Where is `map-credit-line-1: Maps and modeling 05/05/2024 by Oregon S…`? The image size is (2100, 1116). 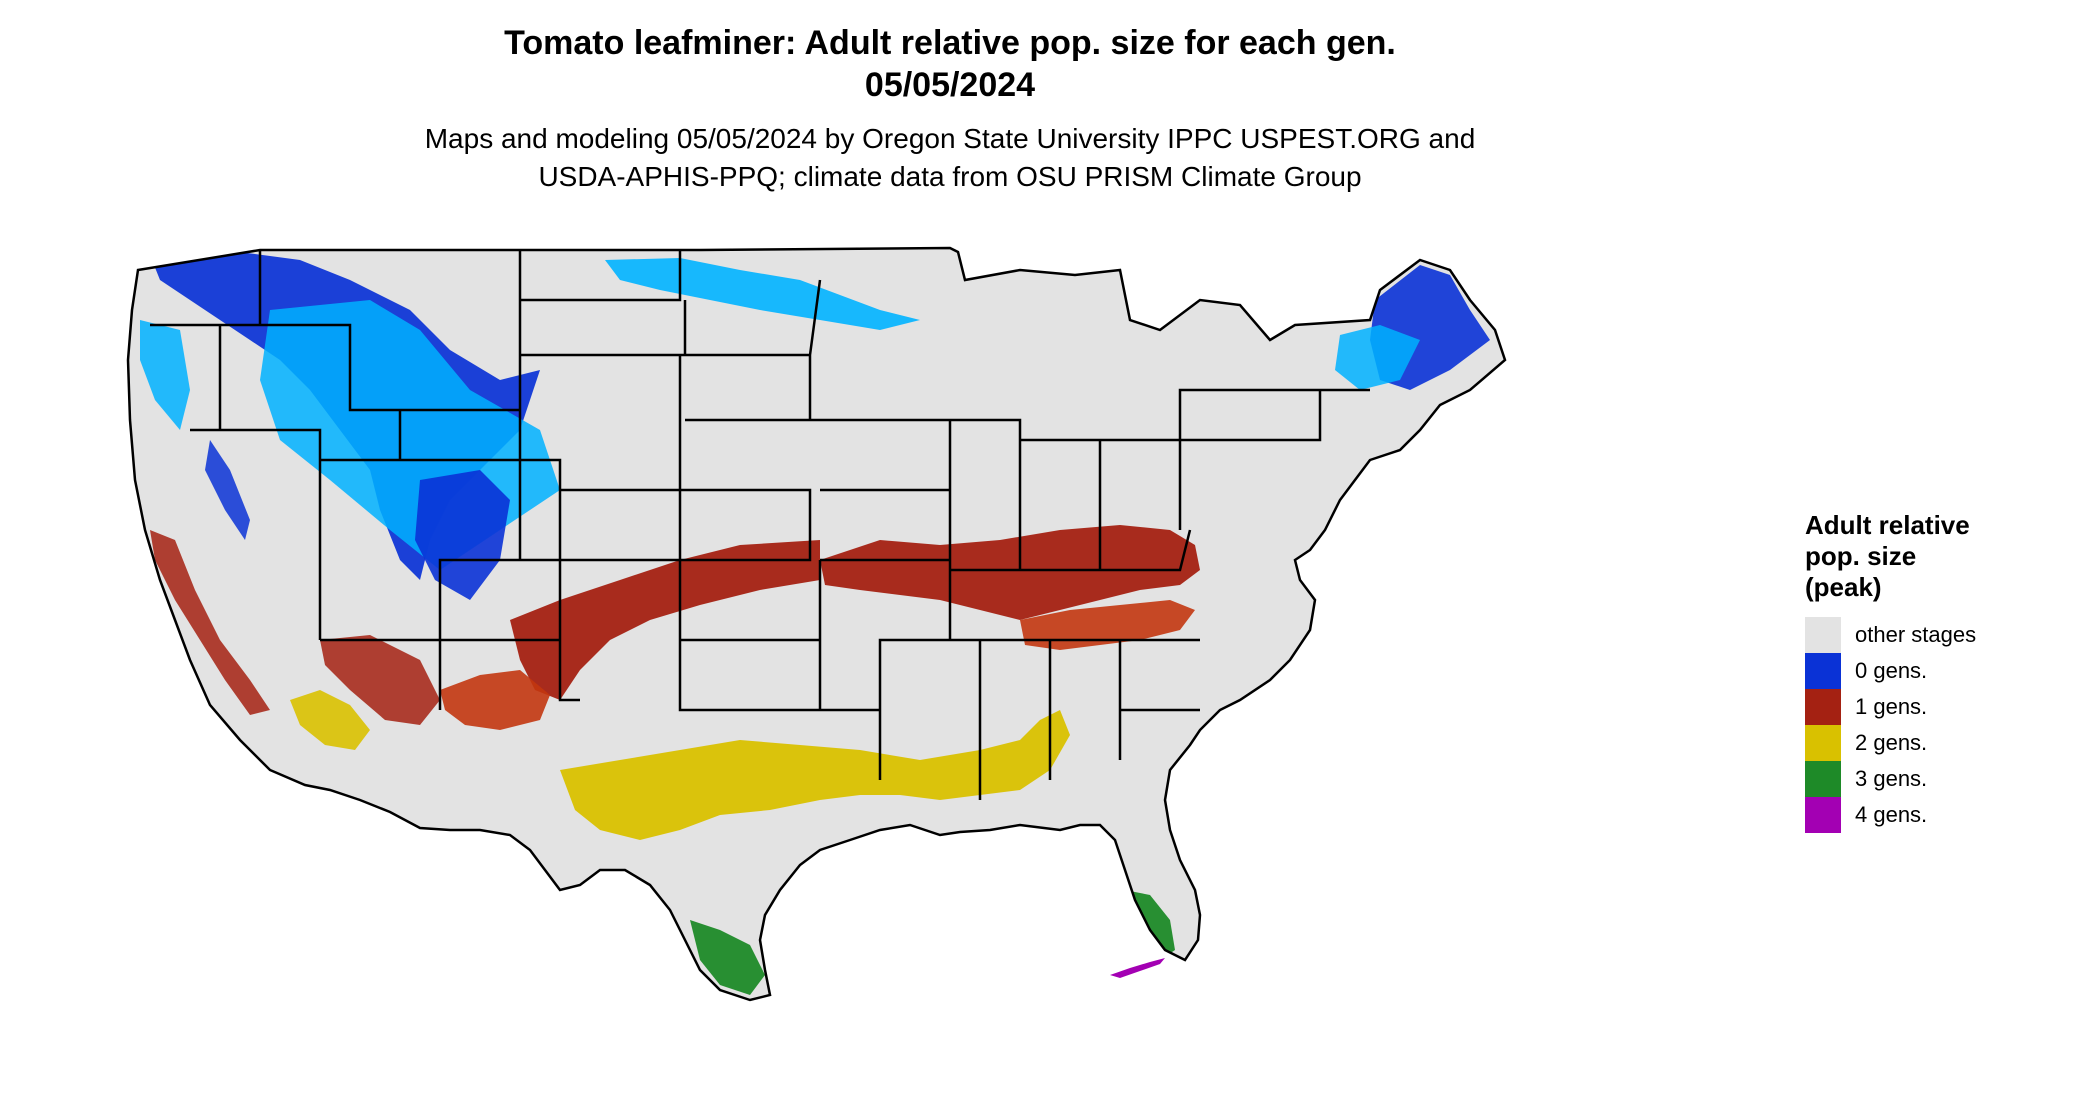
map-credit-line-1: Maps and modeling 05/05/2024 by Oregon S… is located at coordinates (950, 138).